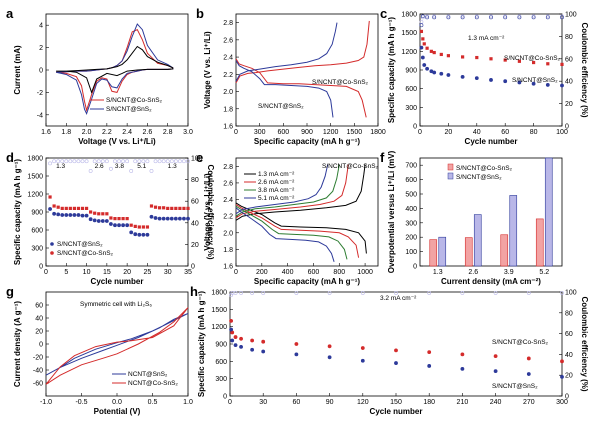 Image resolution: width=600 pixels, height=428 pixels. What do you see at coordinates (188, 402) in the screenshot?
I see `x-tick-label: 1.0` at bounding box center [188, 402].